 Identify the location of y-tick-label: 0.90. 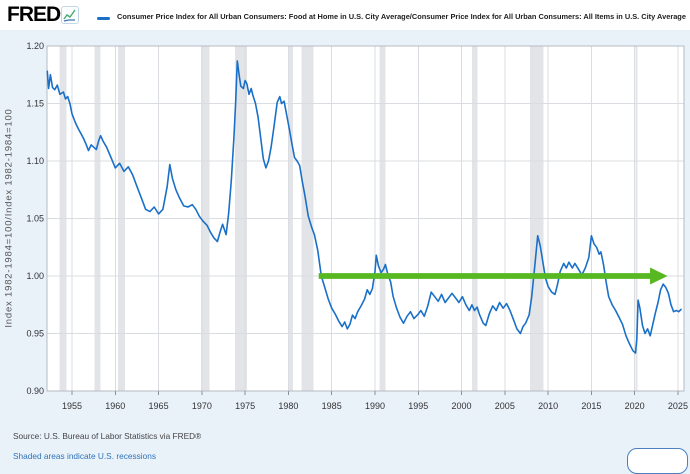
(35, 391).